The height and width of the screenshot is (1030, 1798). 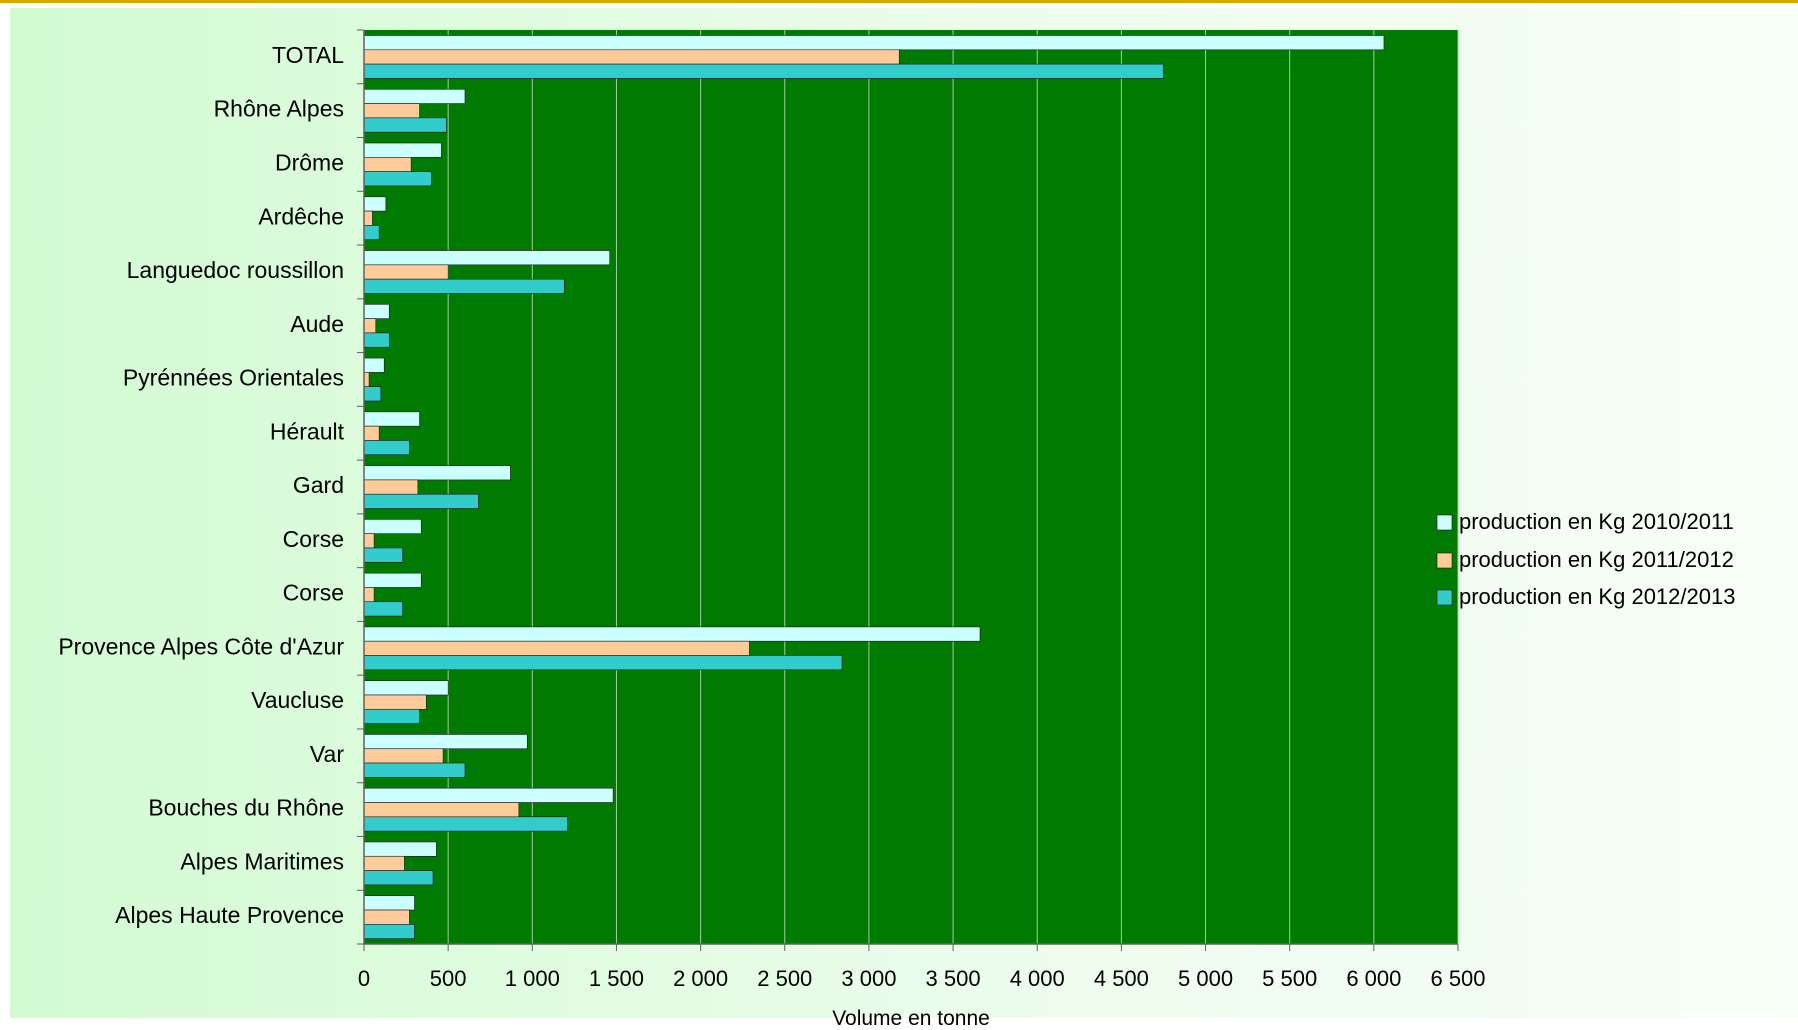 What do you see at coordinates (201, 646) in the screenshot?
I see `category-label: Provence Alpes Côte d'Azur` at bounding box center [201, 646].